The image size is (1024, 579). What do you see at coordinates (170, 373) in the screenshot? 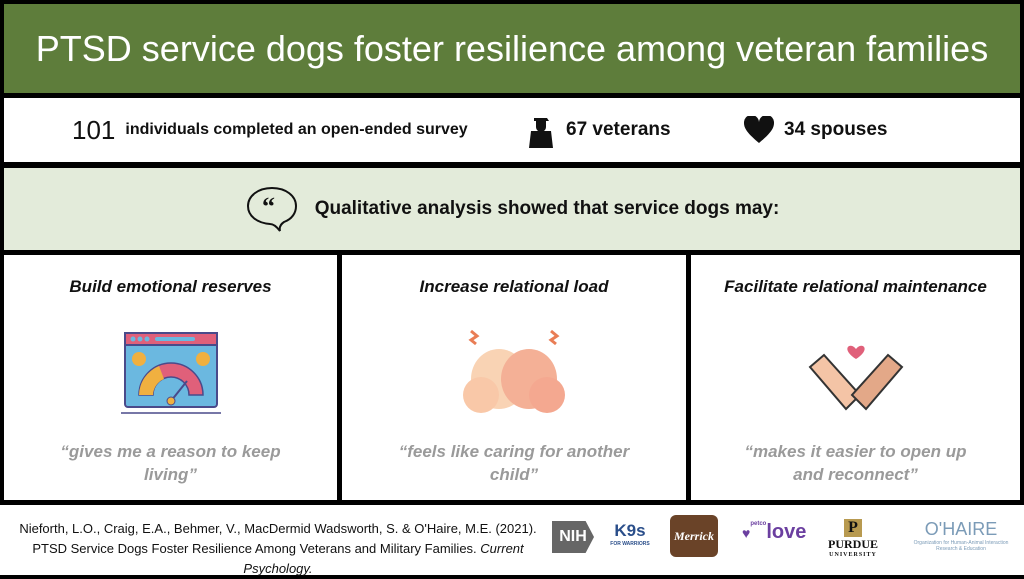
I see `mood-gauge-icon` at bounding box center [170, 373].